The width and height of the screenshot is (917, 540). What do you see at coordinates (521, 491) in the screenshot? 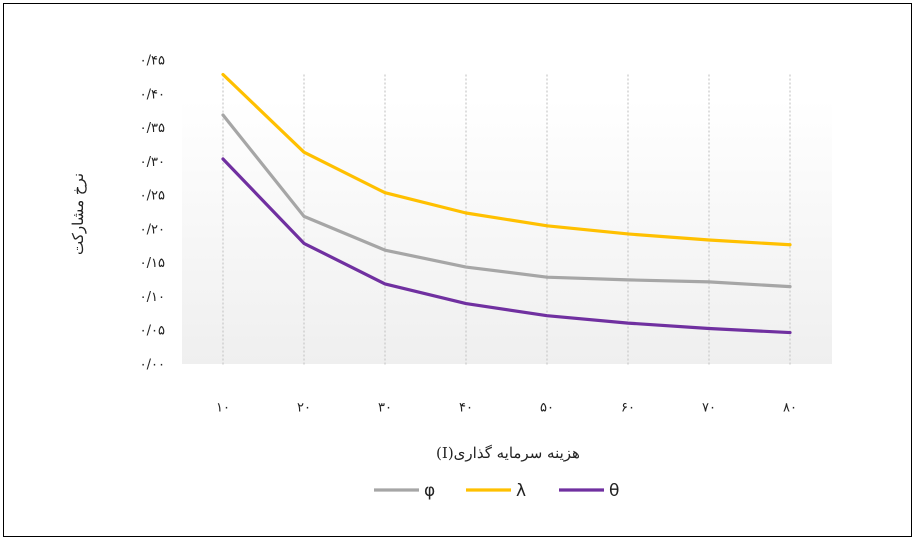
I see `legend-label: λ` at bounding box center [521, 491].